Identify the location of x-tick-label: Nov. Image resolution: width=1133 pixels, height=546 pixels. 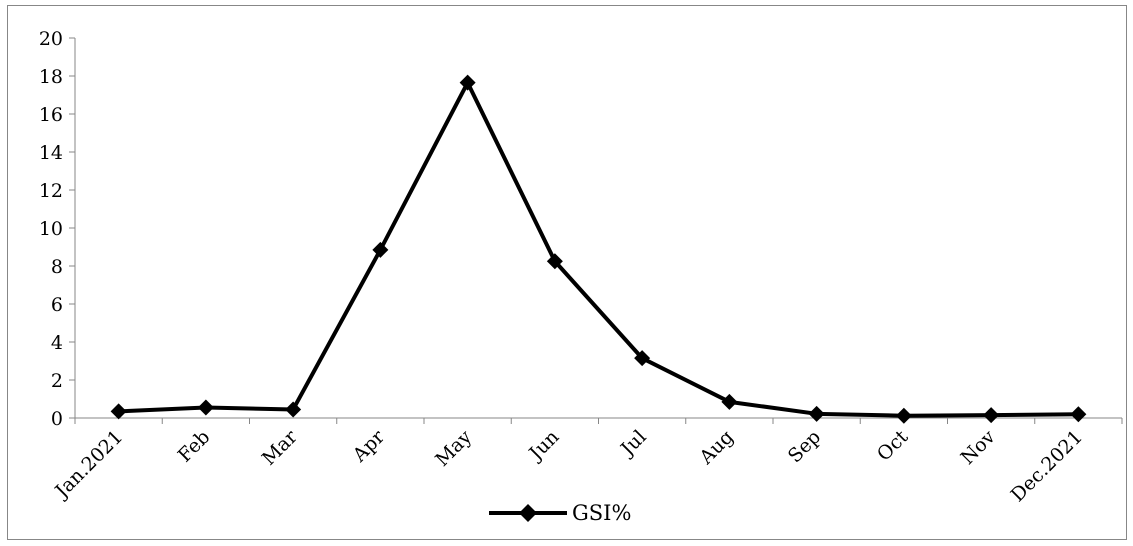
(978, 447).